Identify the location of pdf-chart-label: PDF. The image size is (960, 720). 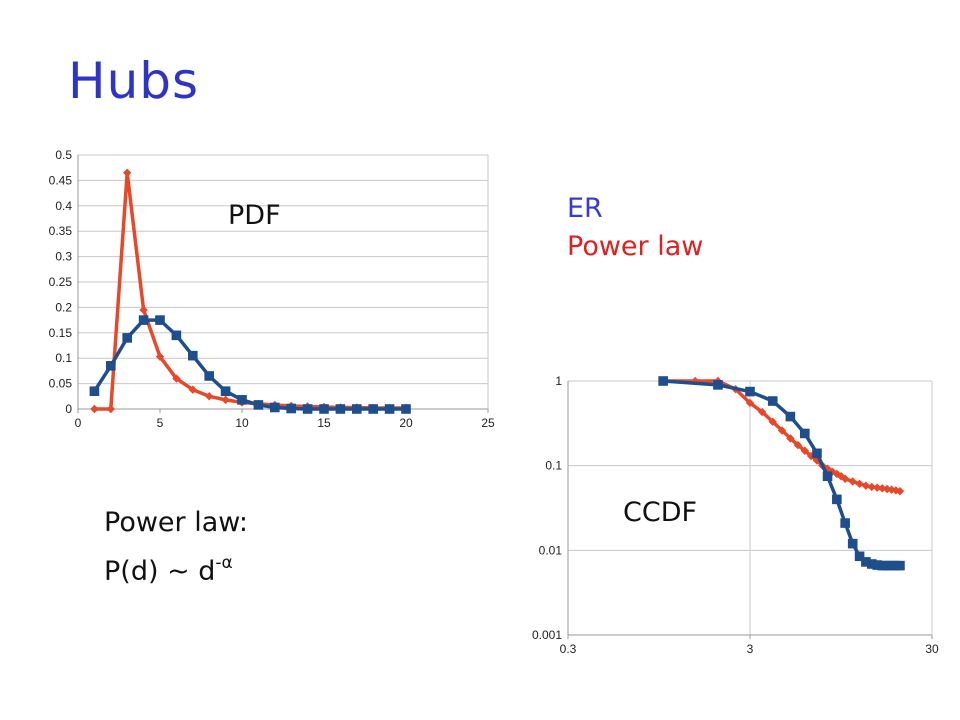
(254, 215).